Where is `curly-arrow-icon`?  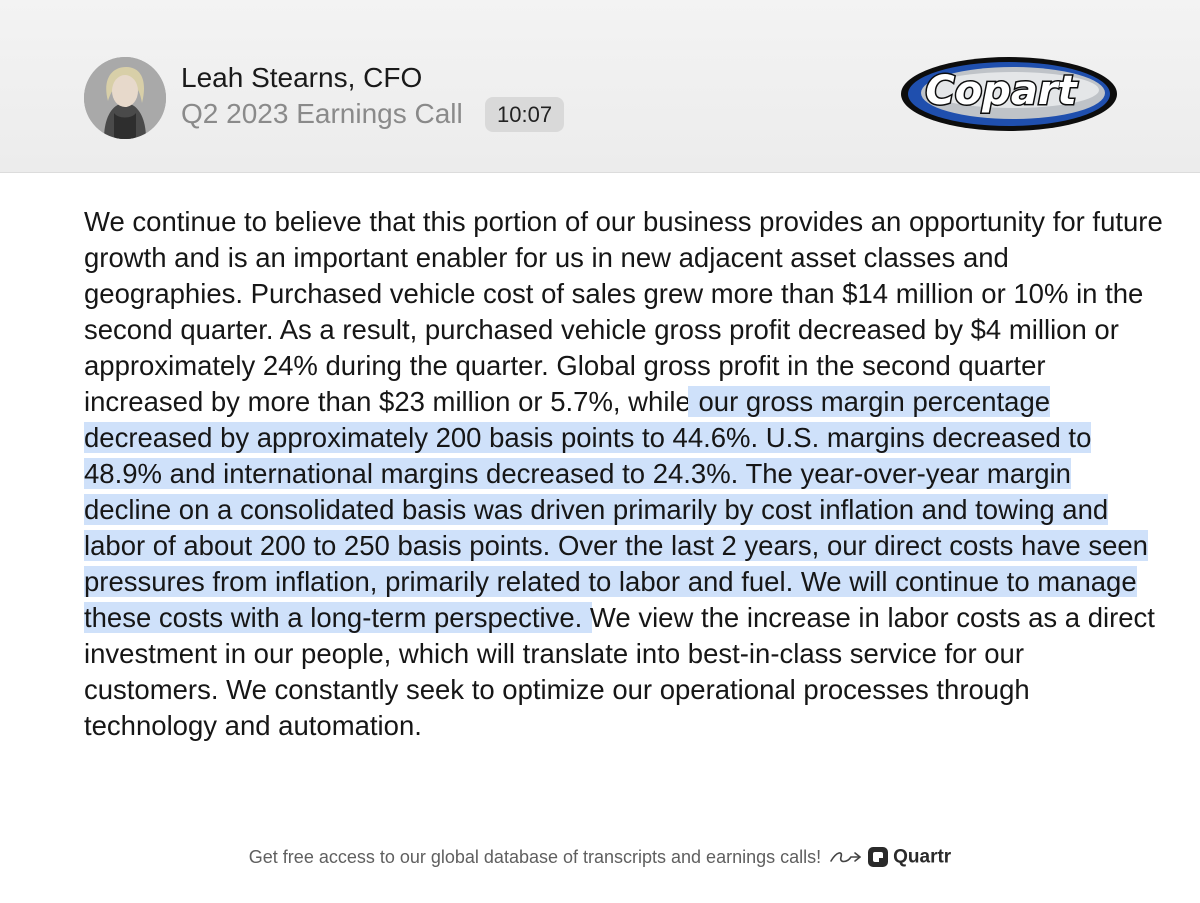 curly-arrow-icon is located at coordinates (845, 857).